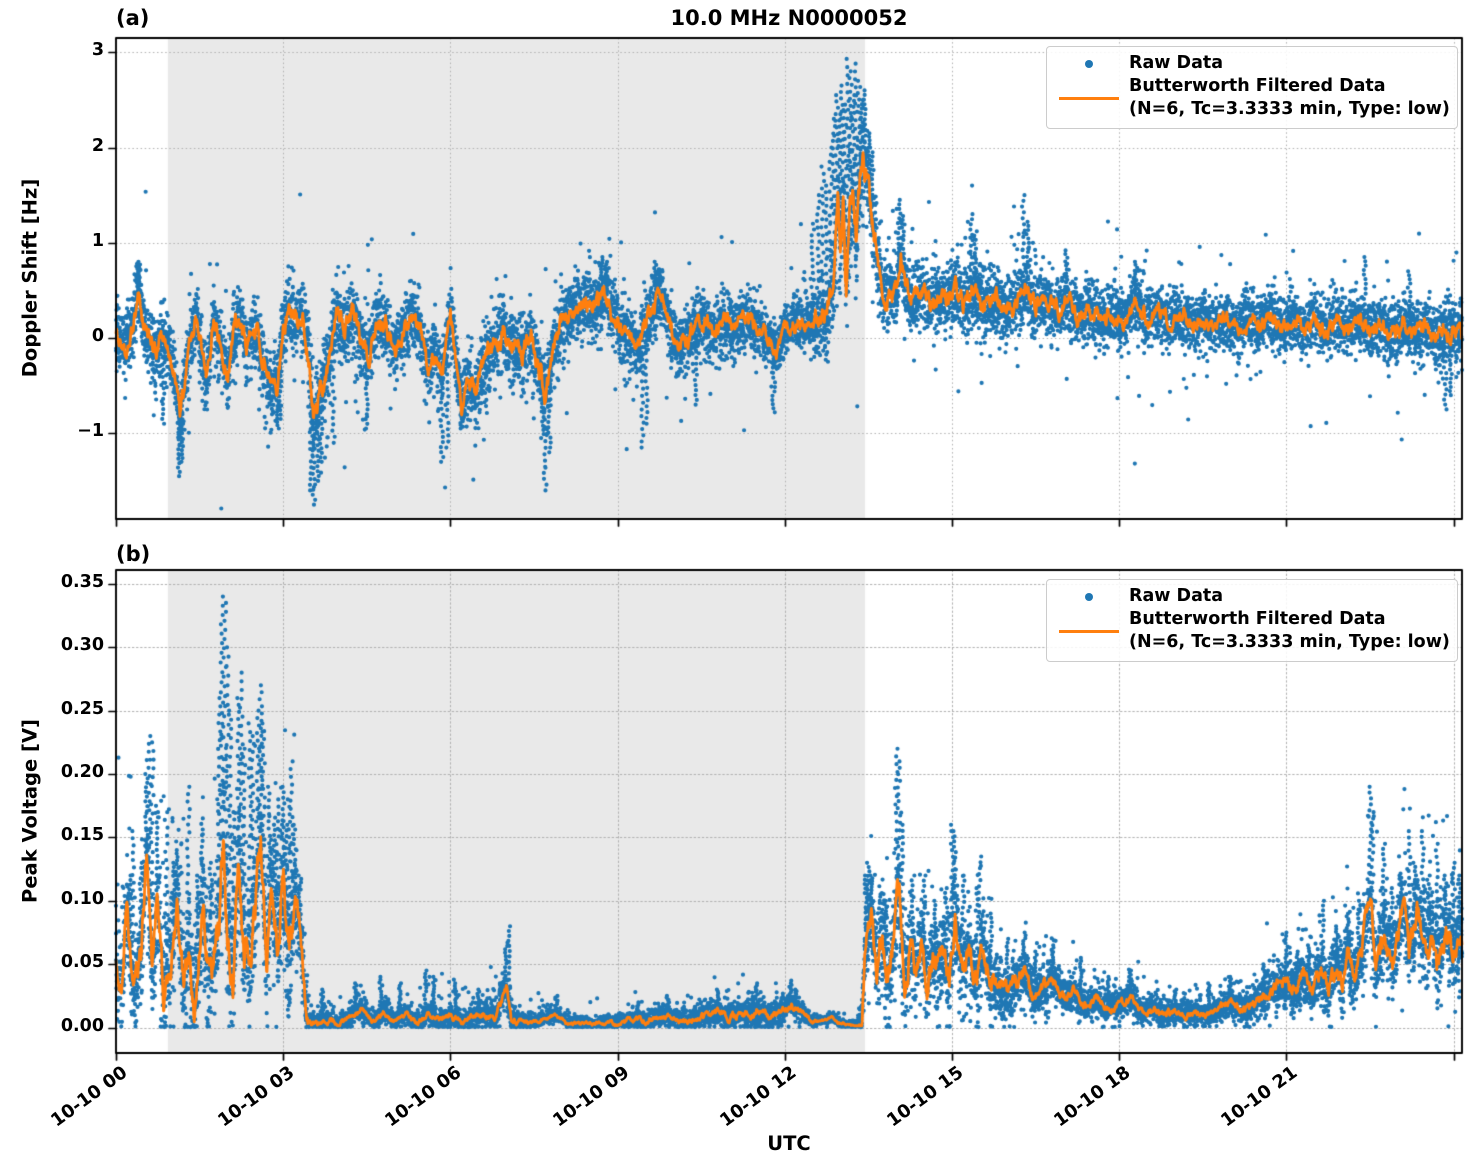  What do you see at coordinates (97, 336) in the screenshot?
I see `y-tick-label-a: 0` at bounding box center [97, 336].